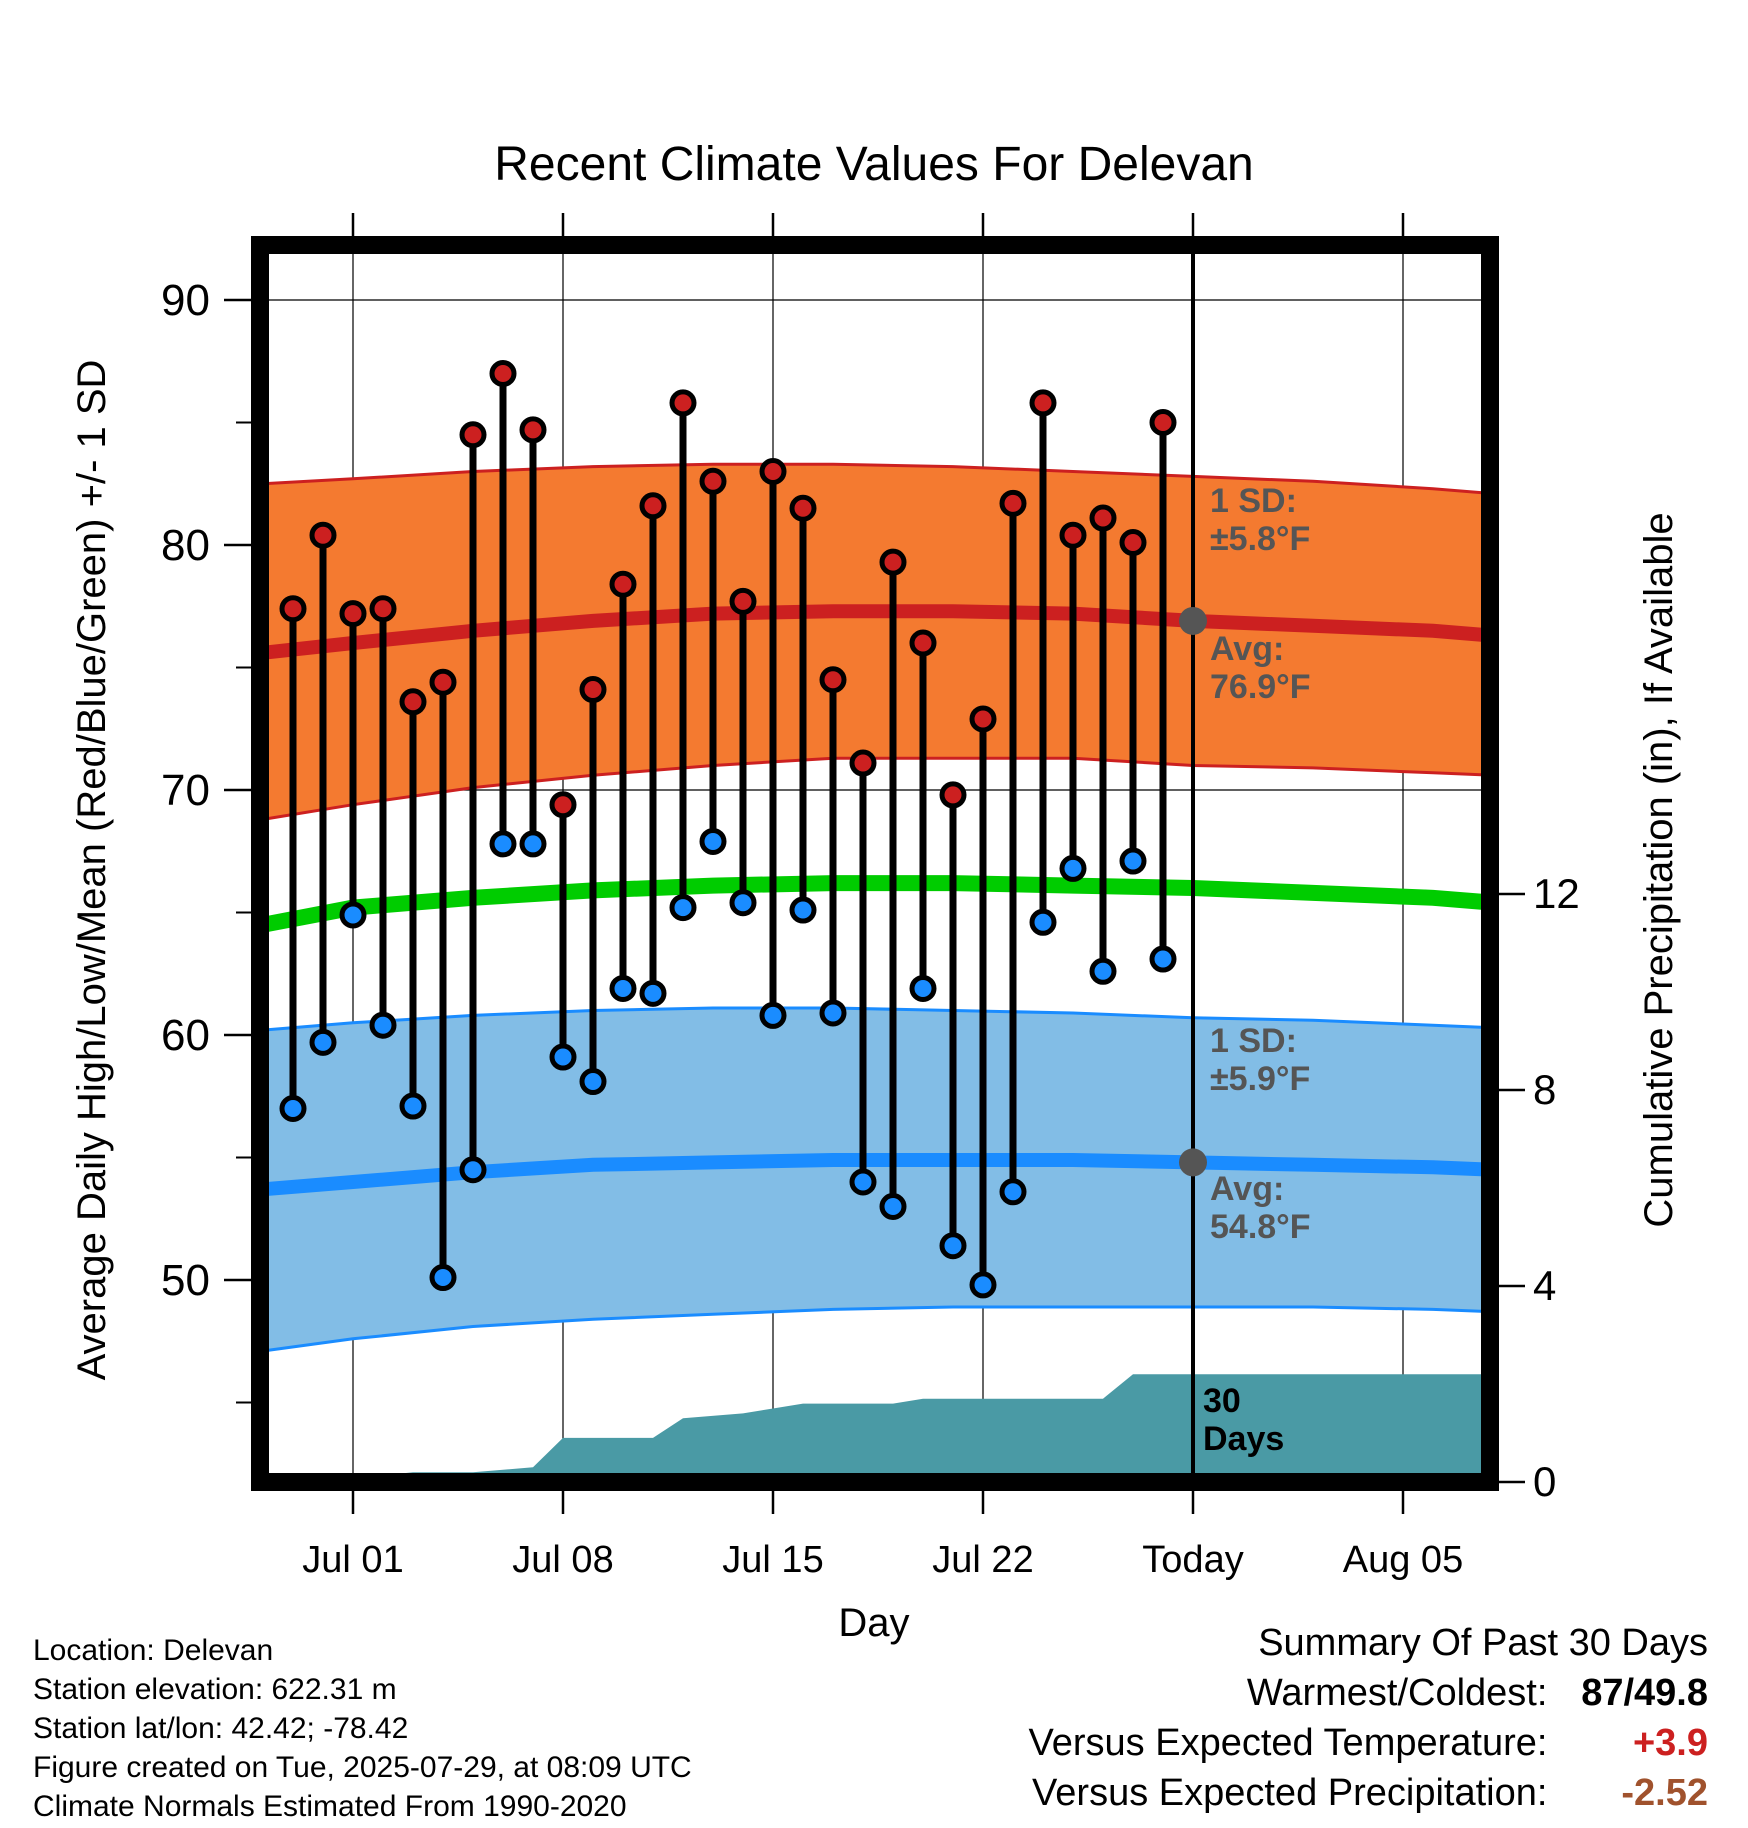  I want to click on y2-tick-label: 8, so click(1544, 1089).